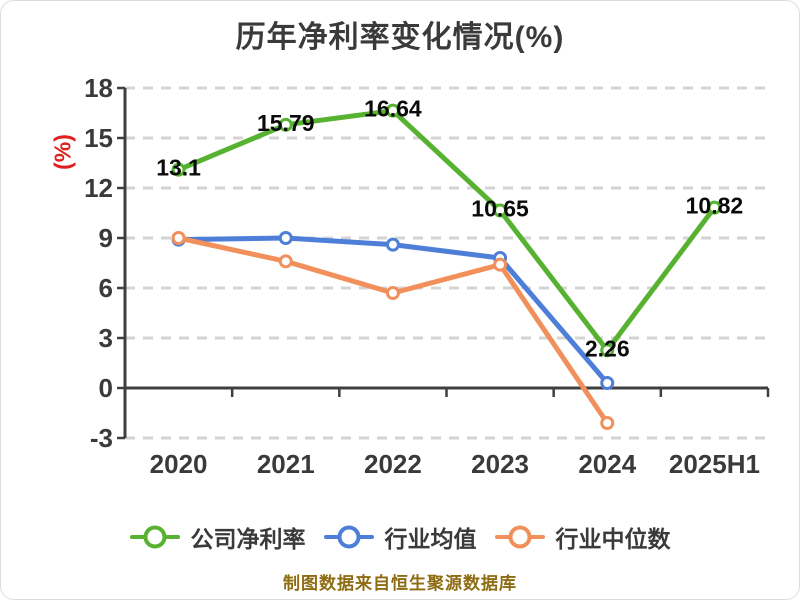 This screenshot has width=800, height=600. I want to click on series-line-行业均值, so click(393, 310).